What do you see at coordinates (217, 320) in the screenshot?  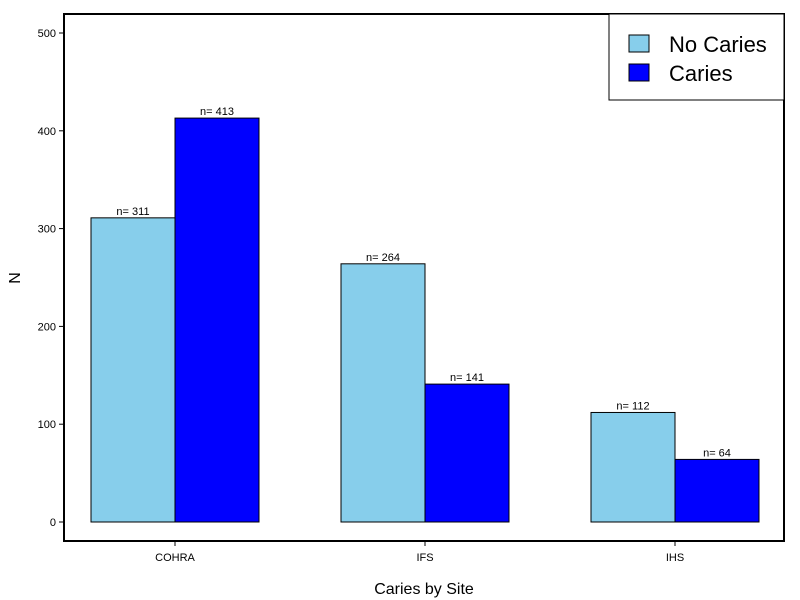 I see `bar-caries-cohra` at bounding box center [217, 320].